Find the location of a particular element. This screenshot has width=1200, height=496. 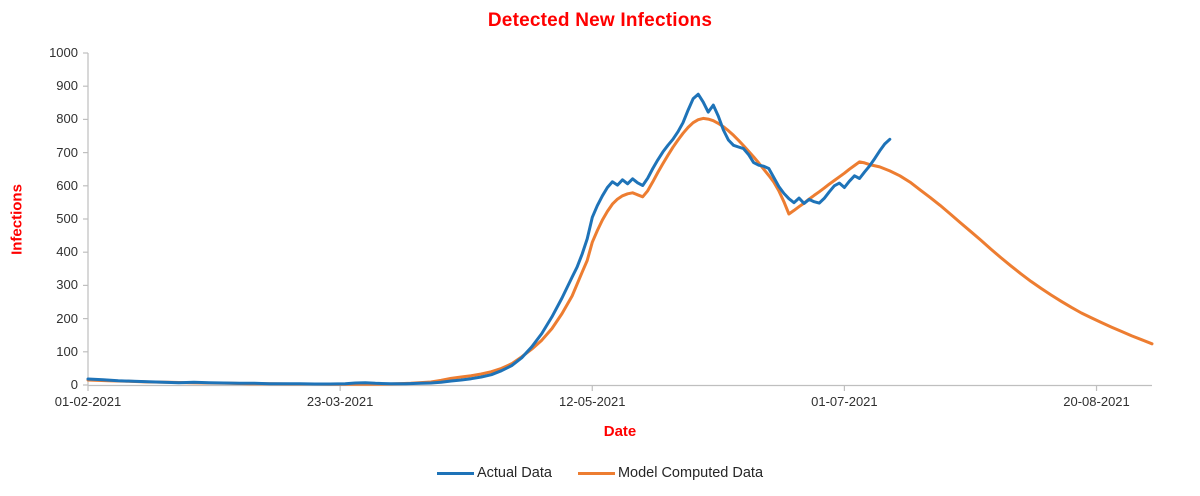

chart-title: Detected New Infections is located at coordinates (600, 20).